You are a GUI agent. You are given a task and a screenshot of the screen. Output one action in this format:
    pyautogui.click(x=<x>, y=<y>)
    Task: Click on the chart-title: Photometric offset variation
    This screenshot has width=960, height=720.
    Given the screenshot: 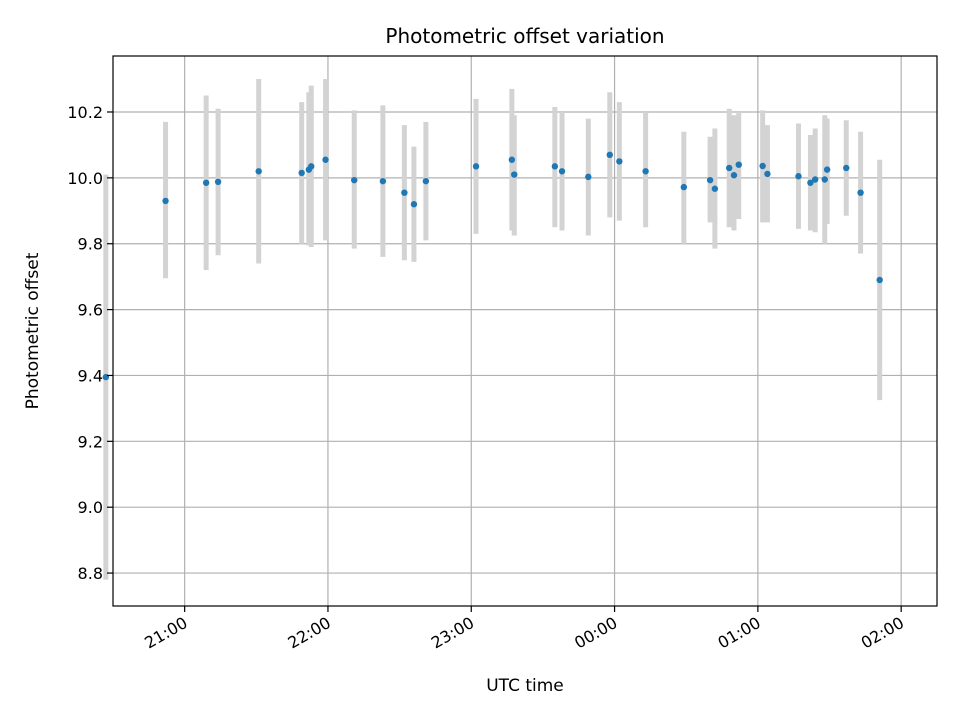 What is the action you would take?
    pyautogui.click(x=524, y=36)
    